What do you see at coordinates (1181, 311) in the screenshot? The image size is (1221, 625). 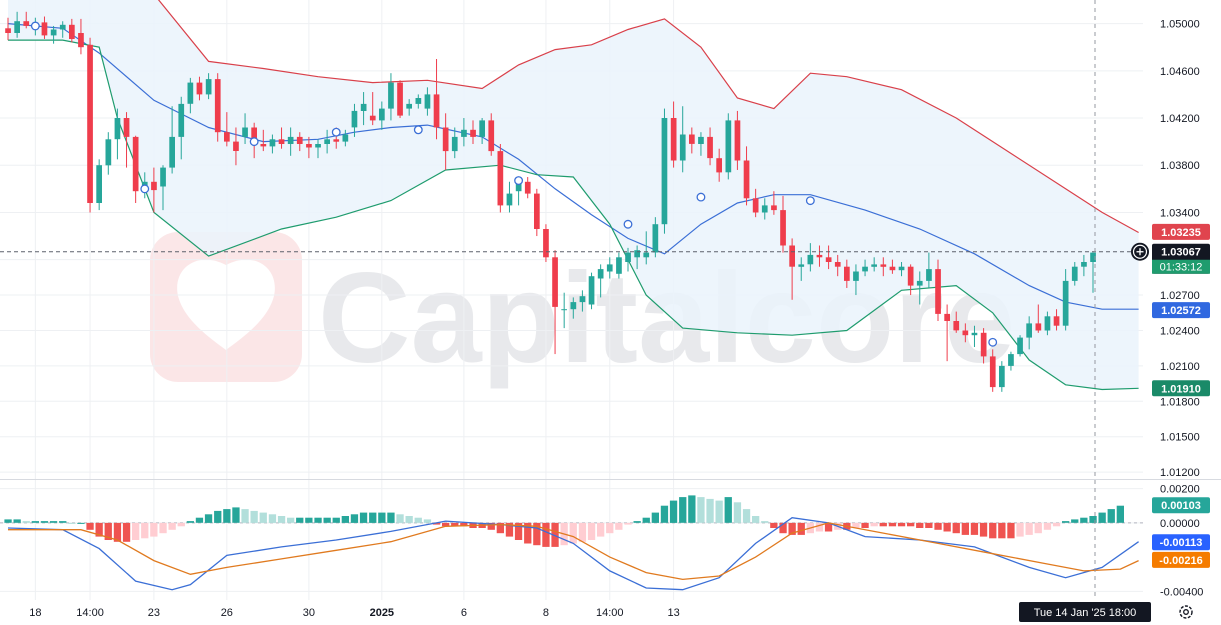 I see `middle-band-price-label: 1.02572` at bounding box center [1181, 311].